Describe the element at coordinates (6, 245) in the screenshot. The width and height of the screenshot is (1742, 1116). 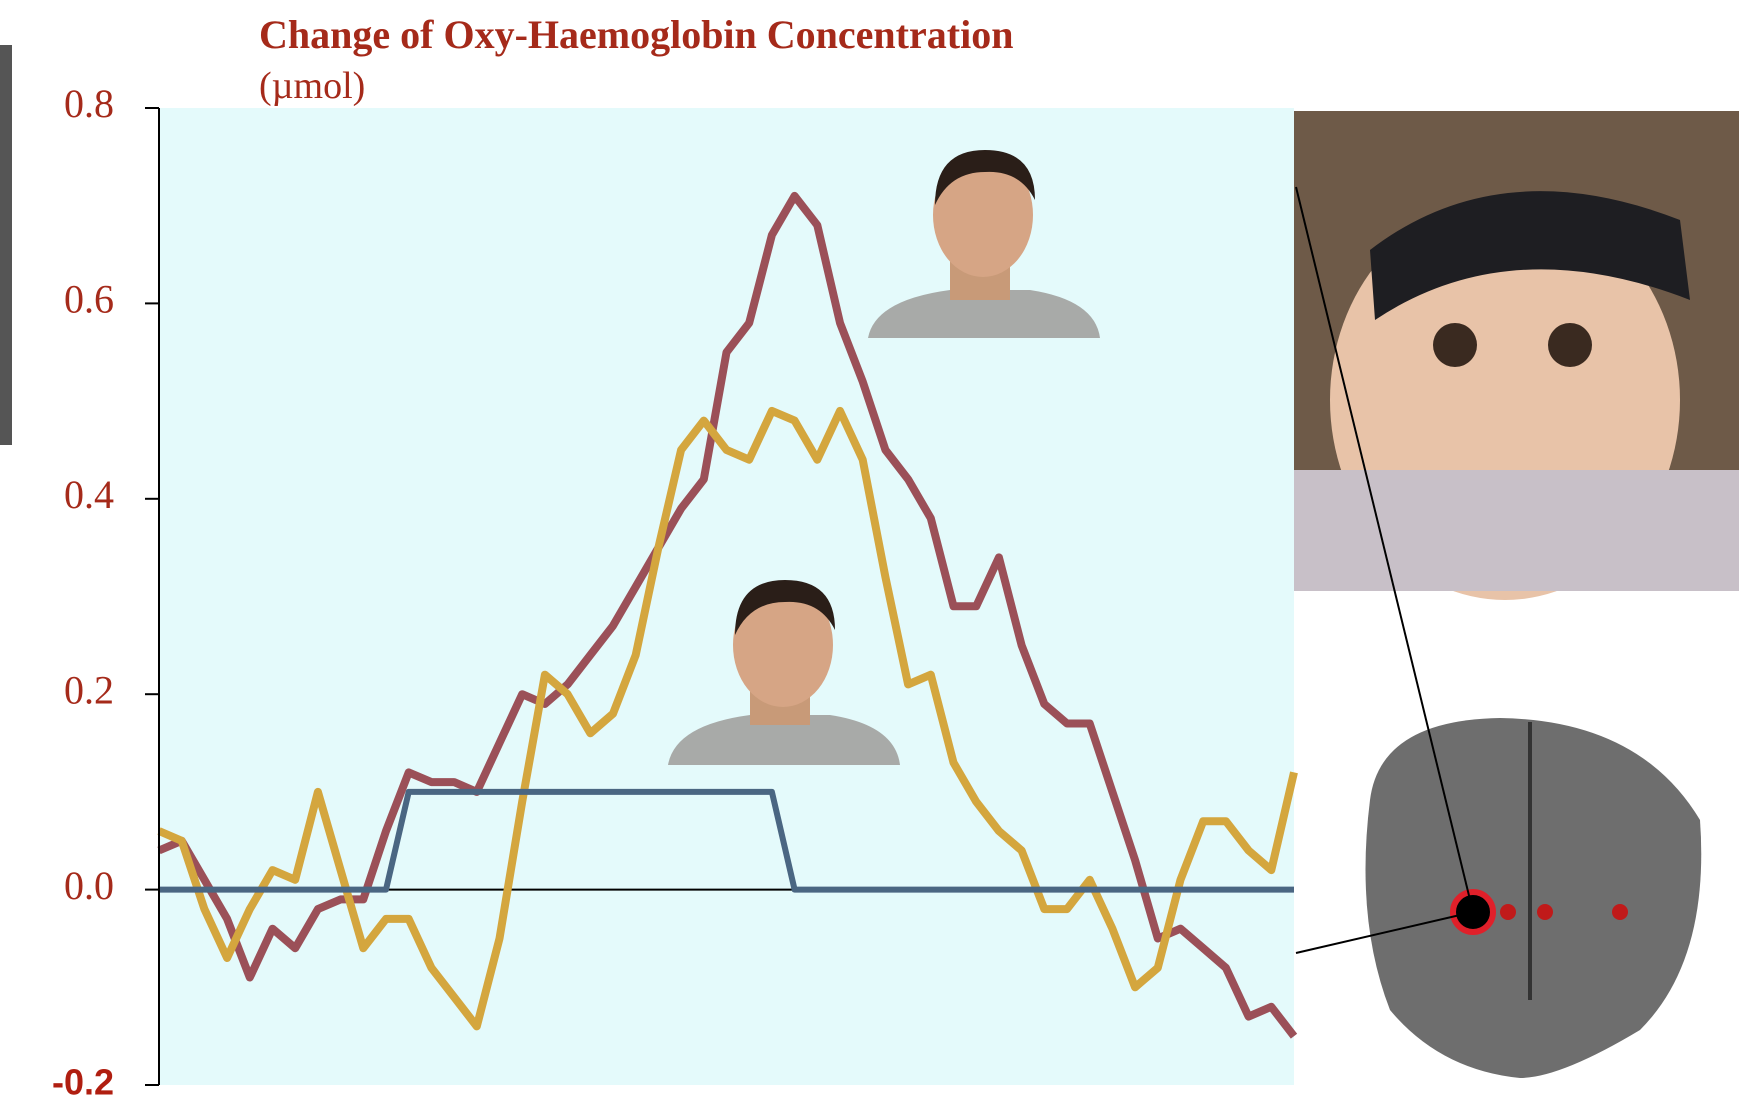
I see `side-bar` at that location.